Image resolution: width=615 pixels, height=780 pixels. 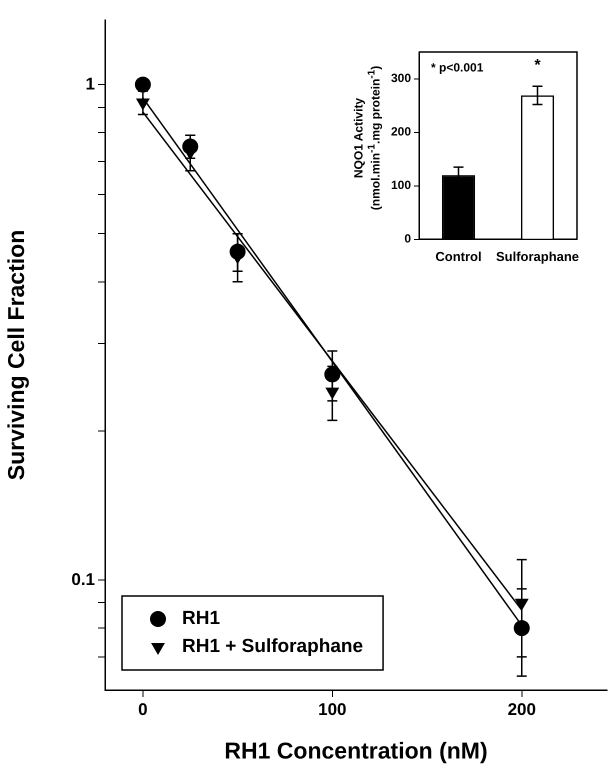 I want to click on x-tick-label: Sulforaphane, so click(x=538, y=256).